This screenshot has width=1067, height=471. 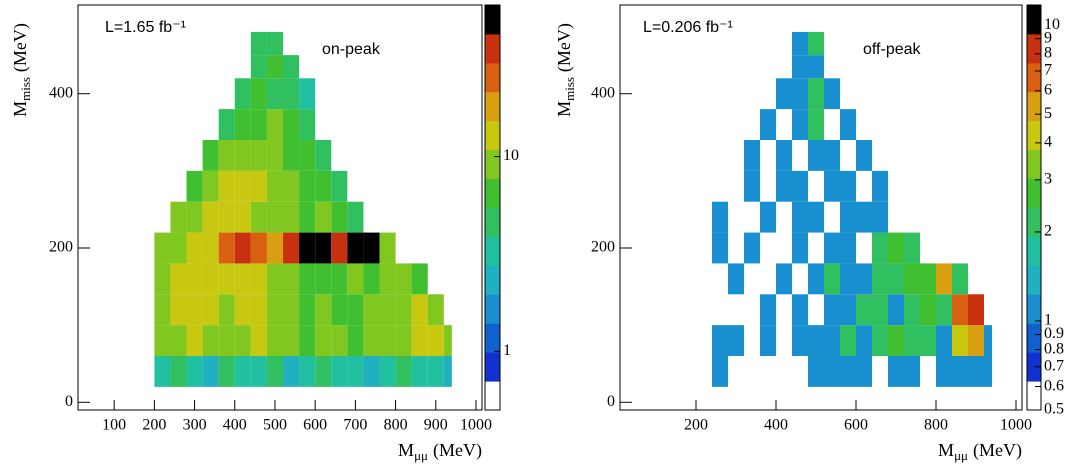 What do you see at coordinates (235, 425) in the screenshot?
I see `x-tick-label: 400` at bounding box center [235, 425].